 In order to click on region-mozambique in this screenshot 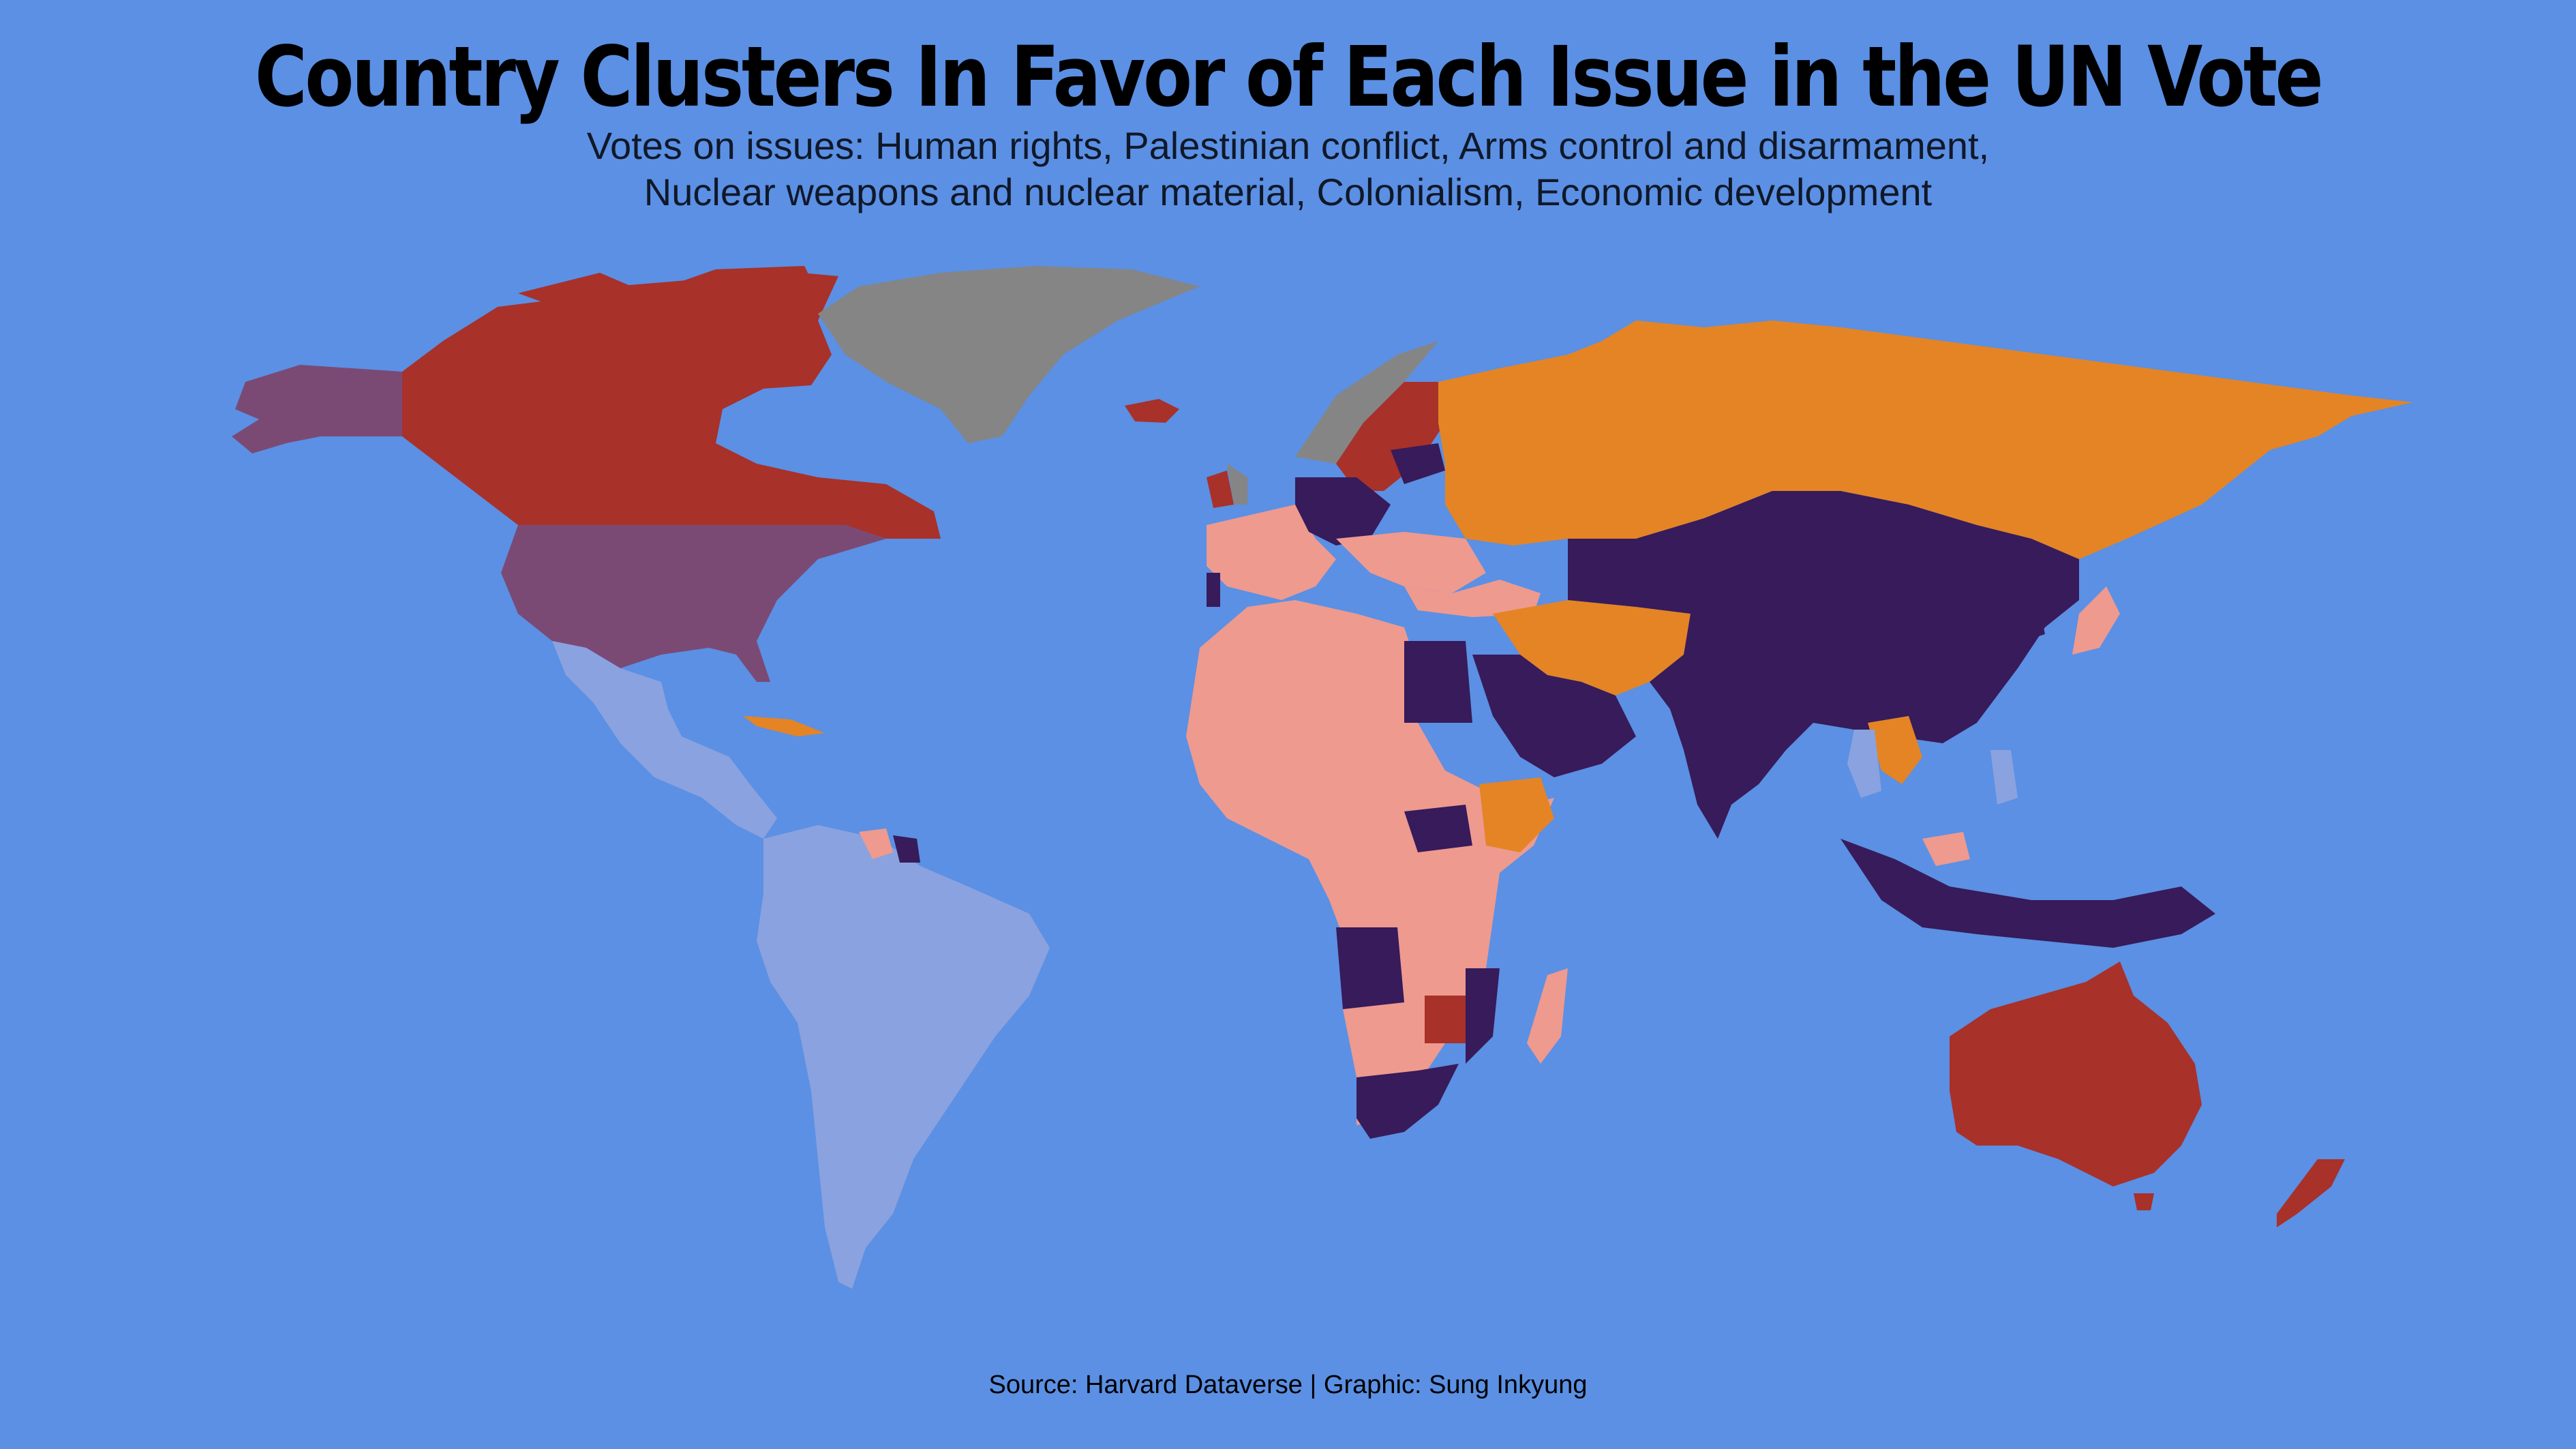, I will do `click(1483, 1016)`.